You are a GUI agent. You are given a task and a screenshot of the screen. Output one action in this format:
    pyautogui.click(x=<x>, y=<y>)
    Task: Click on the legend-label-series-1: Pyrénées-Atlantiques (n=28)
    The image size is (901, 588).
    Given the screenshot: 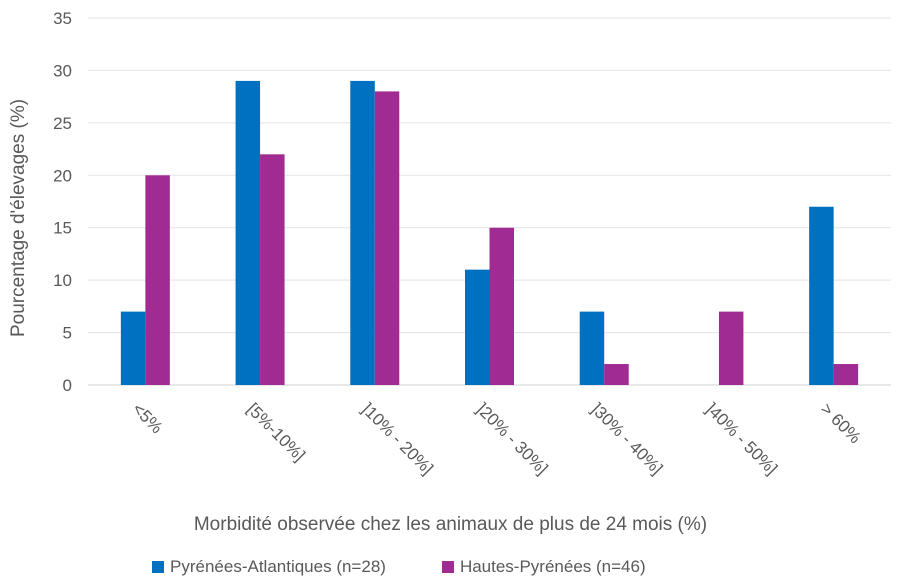 What is the action you would take?
    pyautogui.click(x=278, y=566)
    